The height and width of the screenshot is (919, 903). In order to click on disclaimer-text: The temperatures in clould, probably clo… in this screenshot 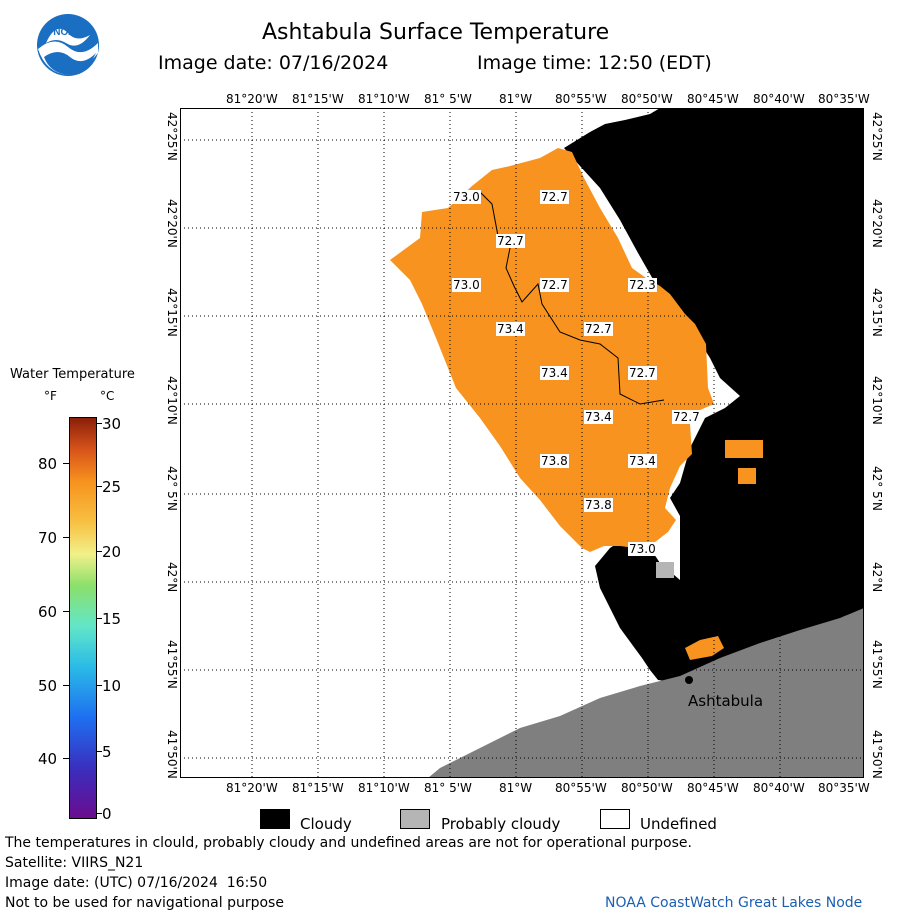, I will do `click(348, 843)`.